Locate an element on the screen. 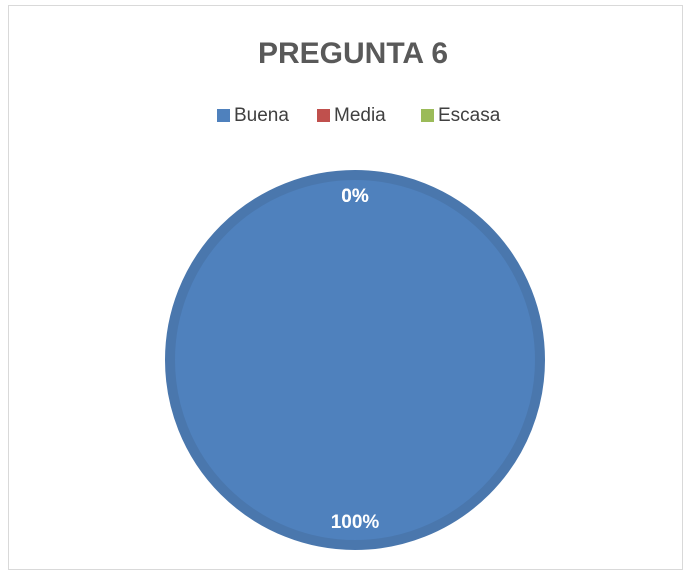 The height and width of the screenshot is (573, 685). data-label: 100% is located at coordinates (355, 522).